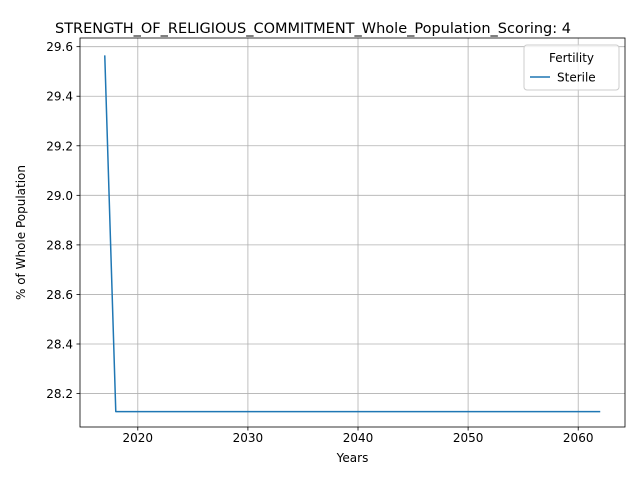 This screenshot has width=640, height=480. I want to click on legend-title: Fertility, so click(571, 58).